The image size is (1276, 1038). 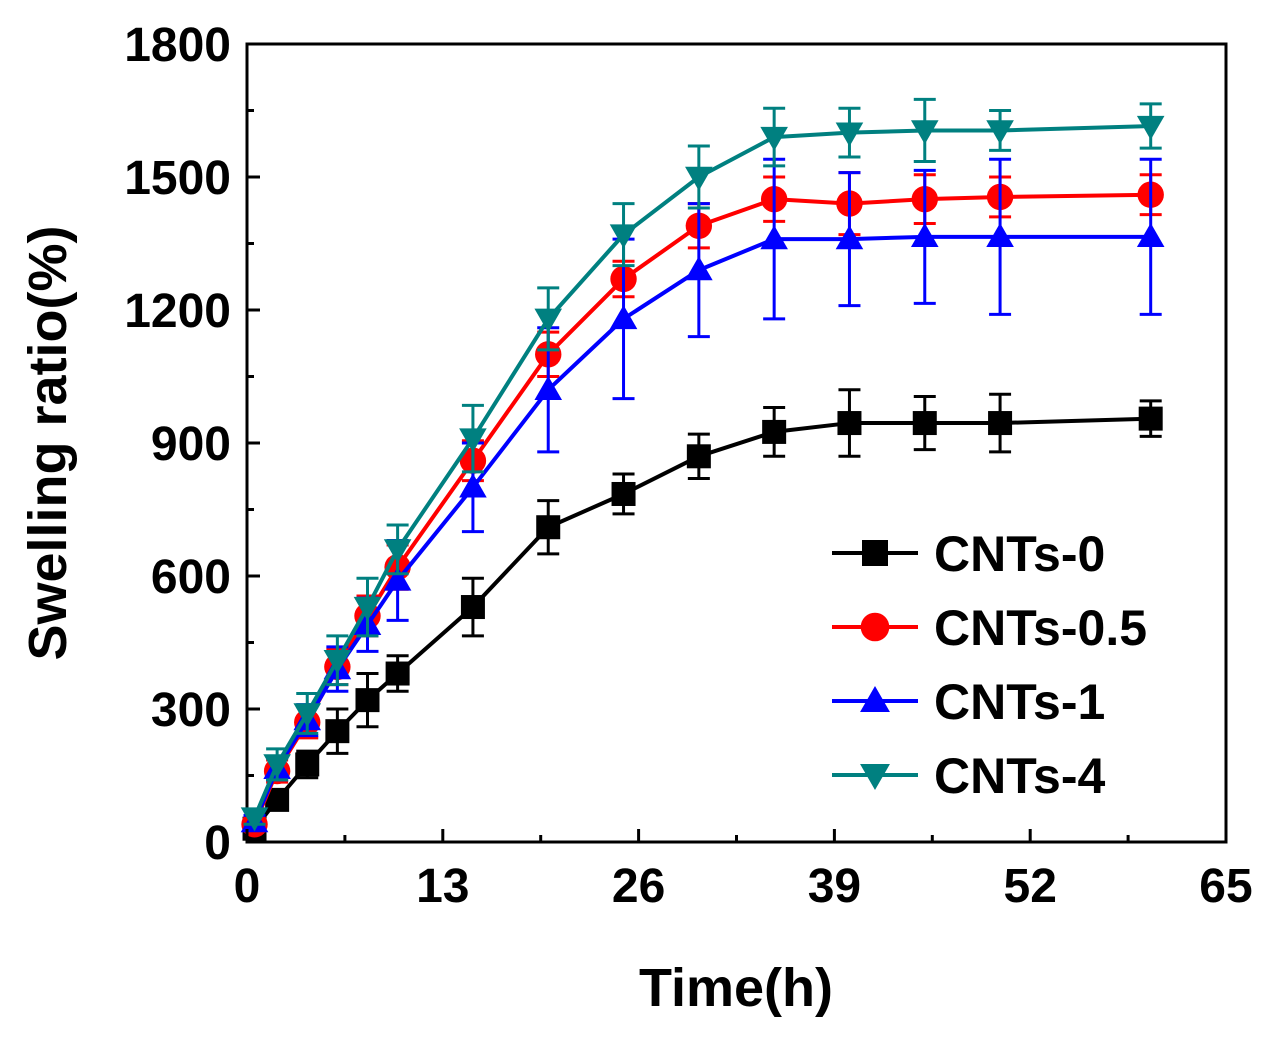 I want to click on x-axis-title: Time(h), so click(x=736, y=988).